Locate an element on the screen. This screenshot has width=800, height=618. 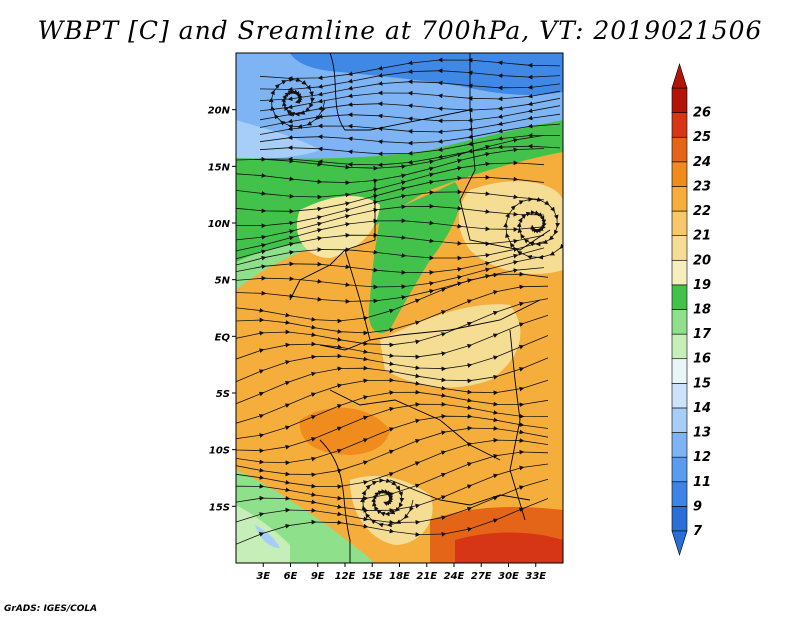
lon-tick-label: 18E is located at coordinates (399, 576).